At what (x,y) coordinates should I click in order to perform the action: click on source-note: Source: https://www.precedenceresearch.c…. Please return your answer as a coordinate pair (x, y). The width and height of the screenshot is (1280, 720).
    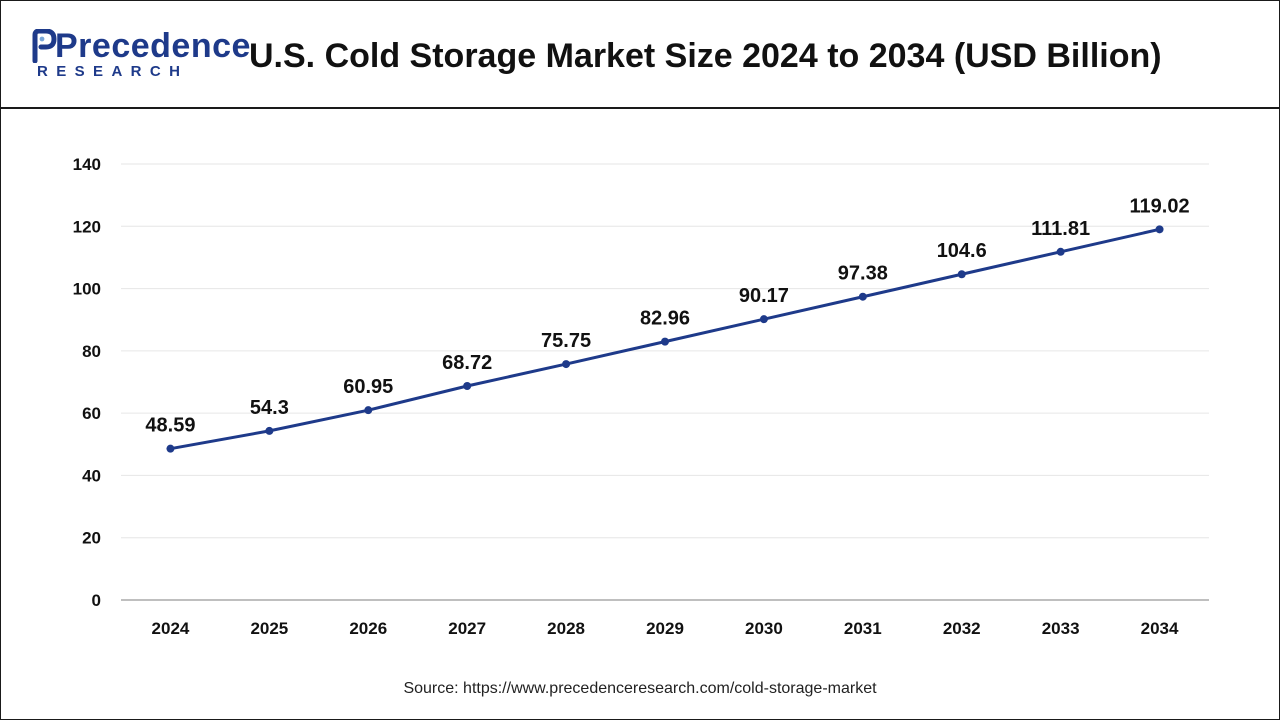
    Looking at the image, I should click on (640, 688).